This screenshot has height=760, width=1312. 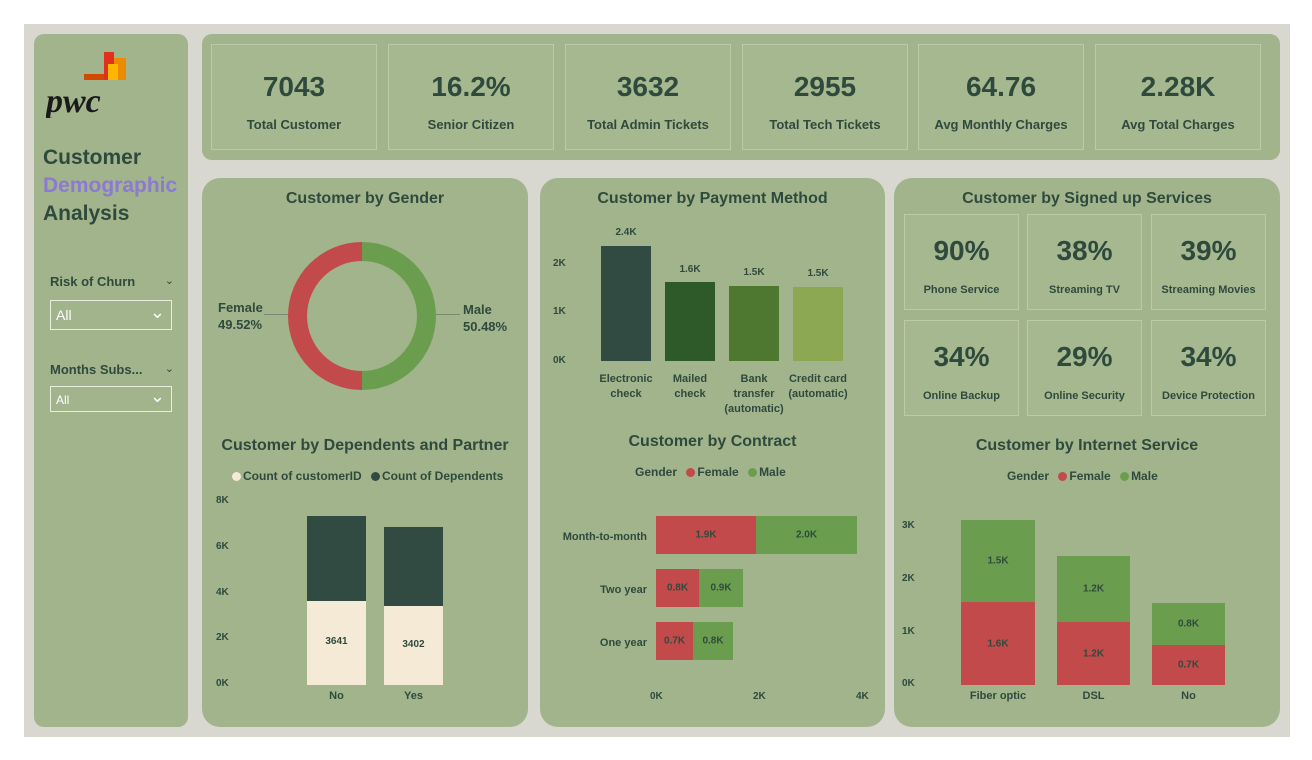 I want to click on dependents-chart-title: Customer by Dependents and Partner, so click(x=365, y=445).